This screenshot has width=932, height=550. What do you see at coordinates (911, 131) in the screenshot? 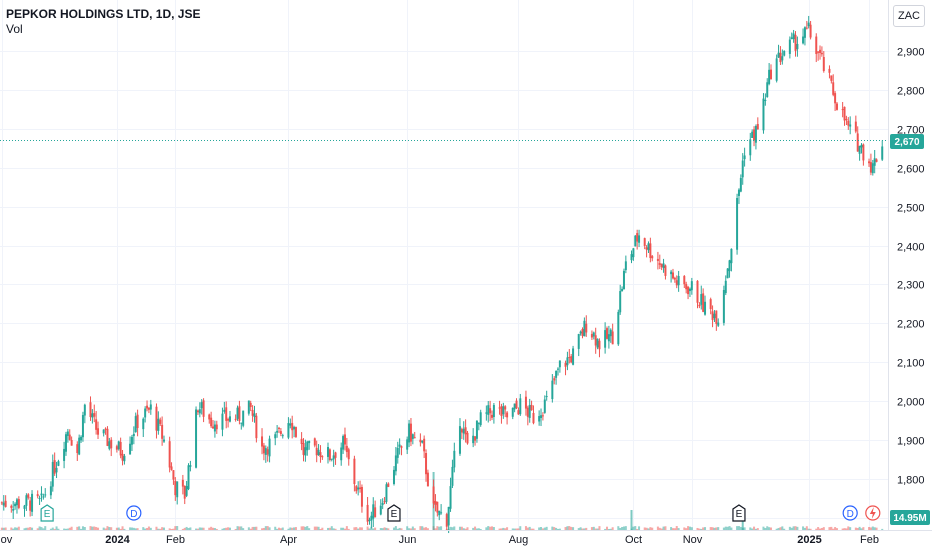
I see `y-tick-label: 2,700` at bounding box center [911, 131].